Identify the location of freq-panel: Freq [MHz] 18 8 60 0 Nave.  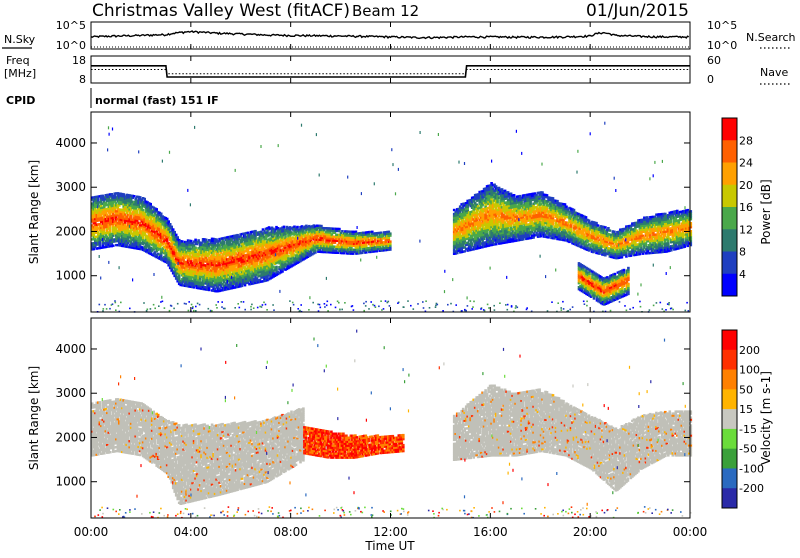
(397, 70).